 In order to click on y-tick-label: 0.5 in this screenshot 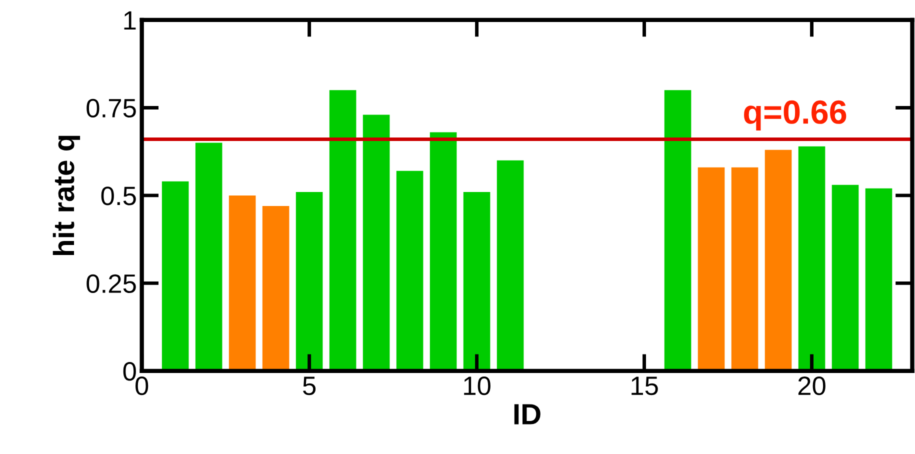, I will do `click(118, 196)`.